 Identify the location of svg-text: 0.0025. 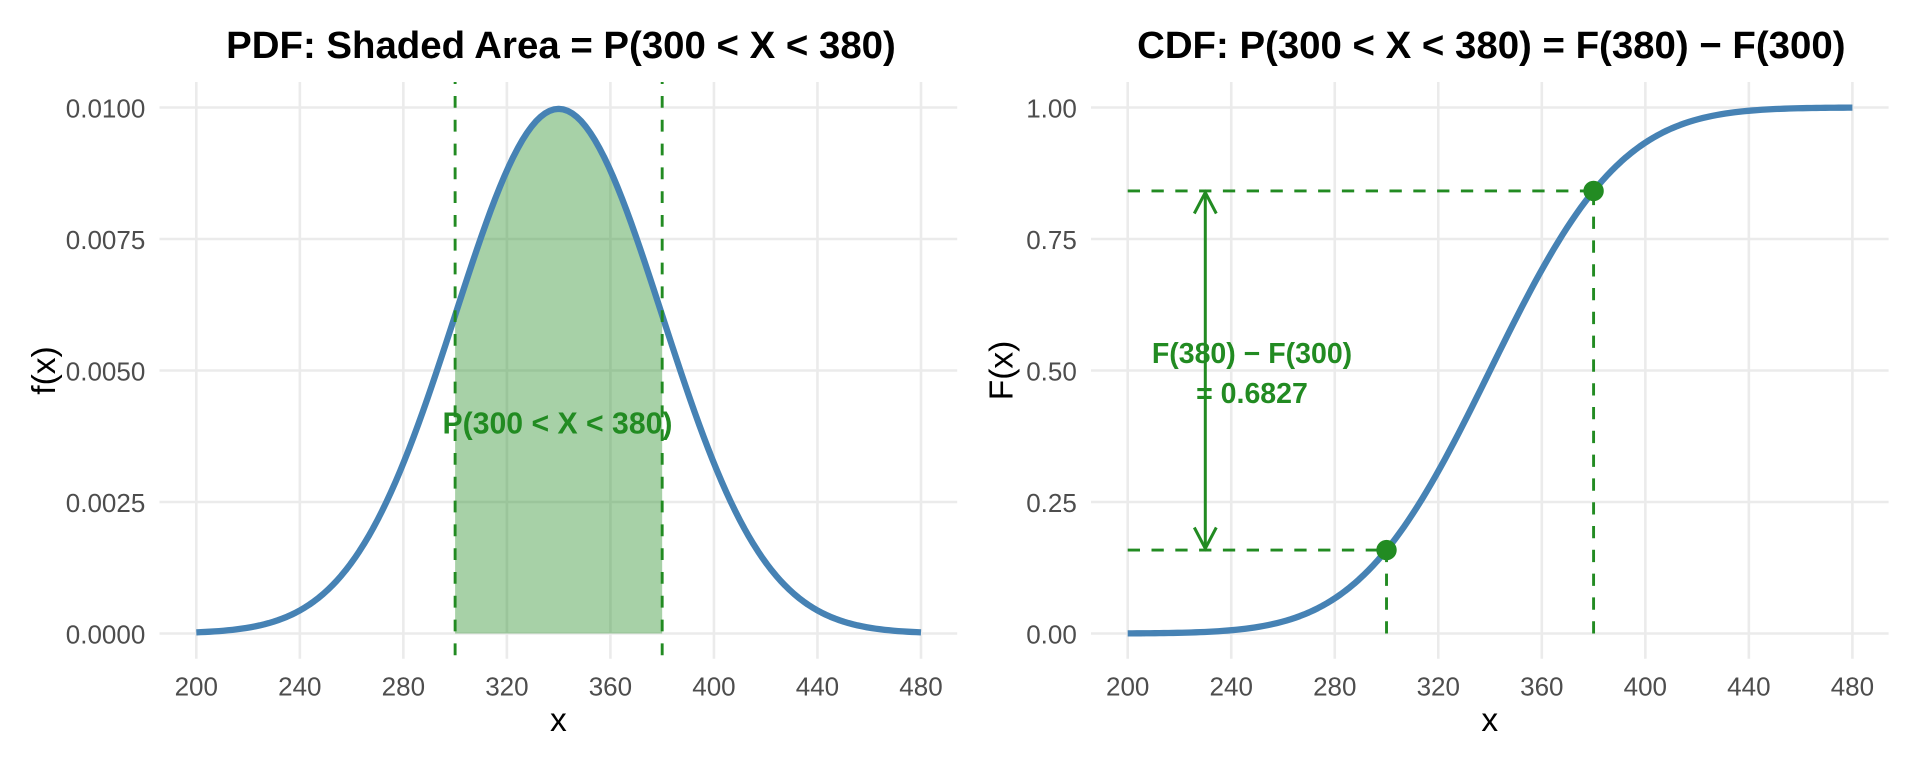
(106, 503).